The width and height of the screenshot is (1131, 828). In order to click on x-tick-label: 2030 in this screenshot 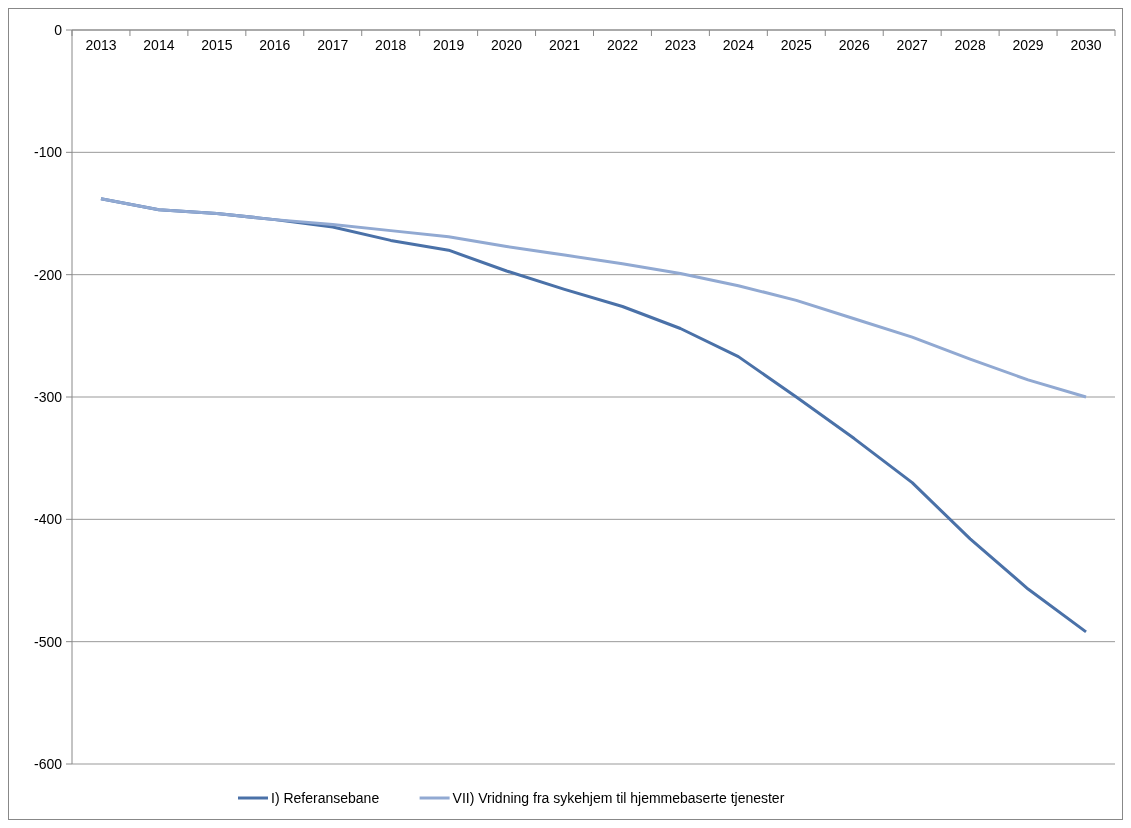, I will do `click(1086, 45)`.